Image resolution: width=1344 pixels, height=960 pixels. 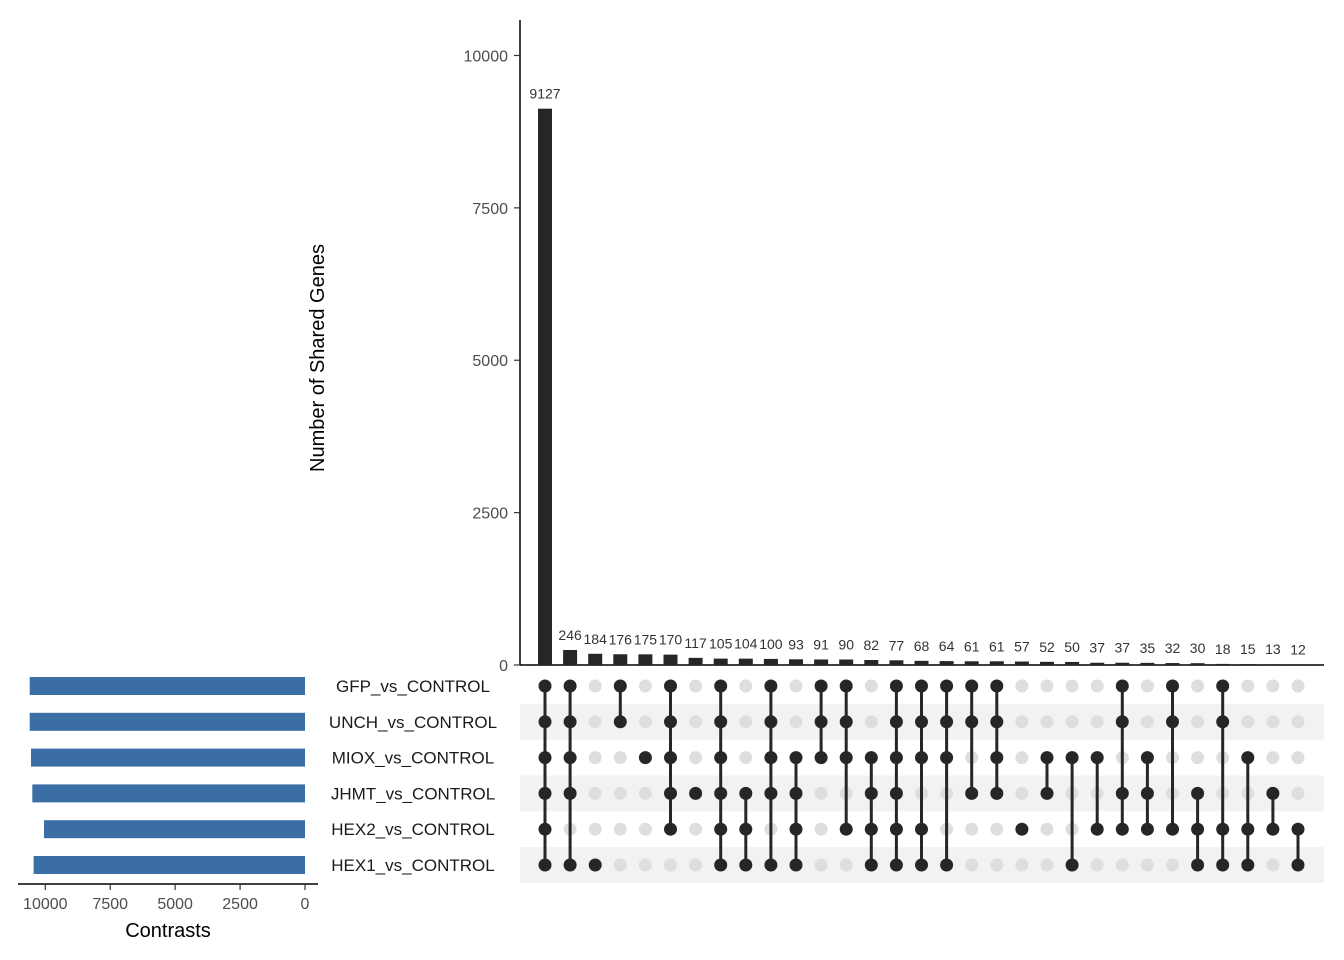 I want to click on intersection-value-label: 184, so click(x=596, y=639).